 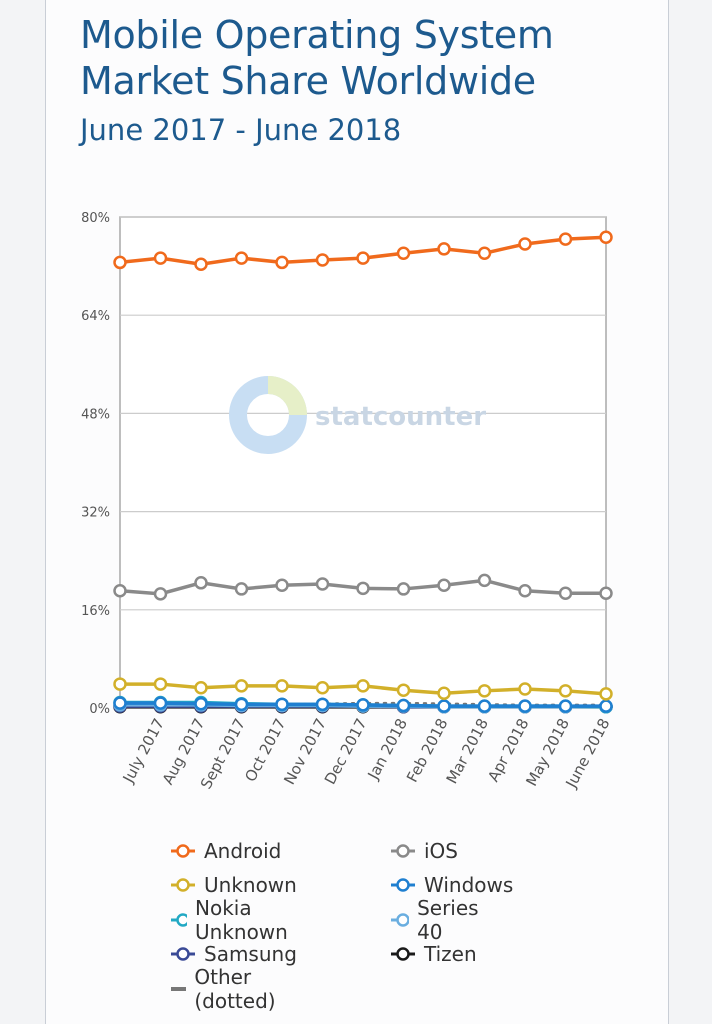 What do you see at coordinates (469, 885) in the screenshot?
I see `legend-label: Windows` at bounding box center [469, 885].